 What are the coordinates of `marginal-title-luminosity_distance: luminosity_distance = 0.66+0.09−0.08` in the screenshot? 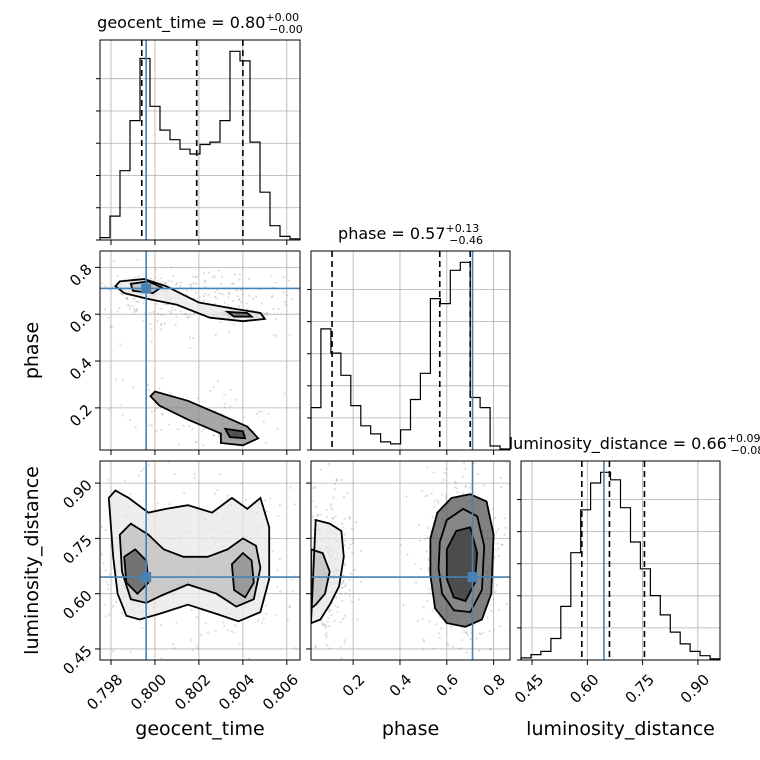 It's located at (634, 444).